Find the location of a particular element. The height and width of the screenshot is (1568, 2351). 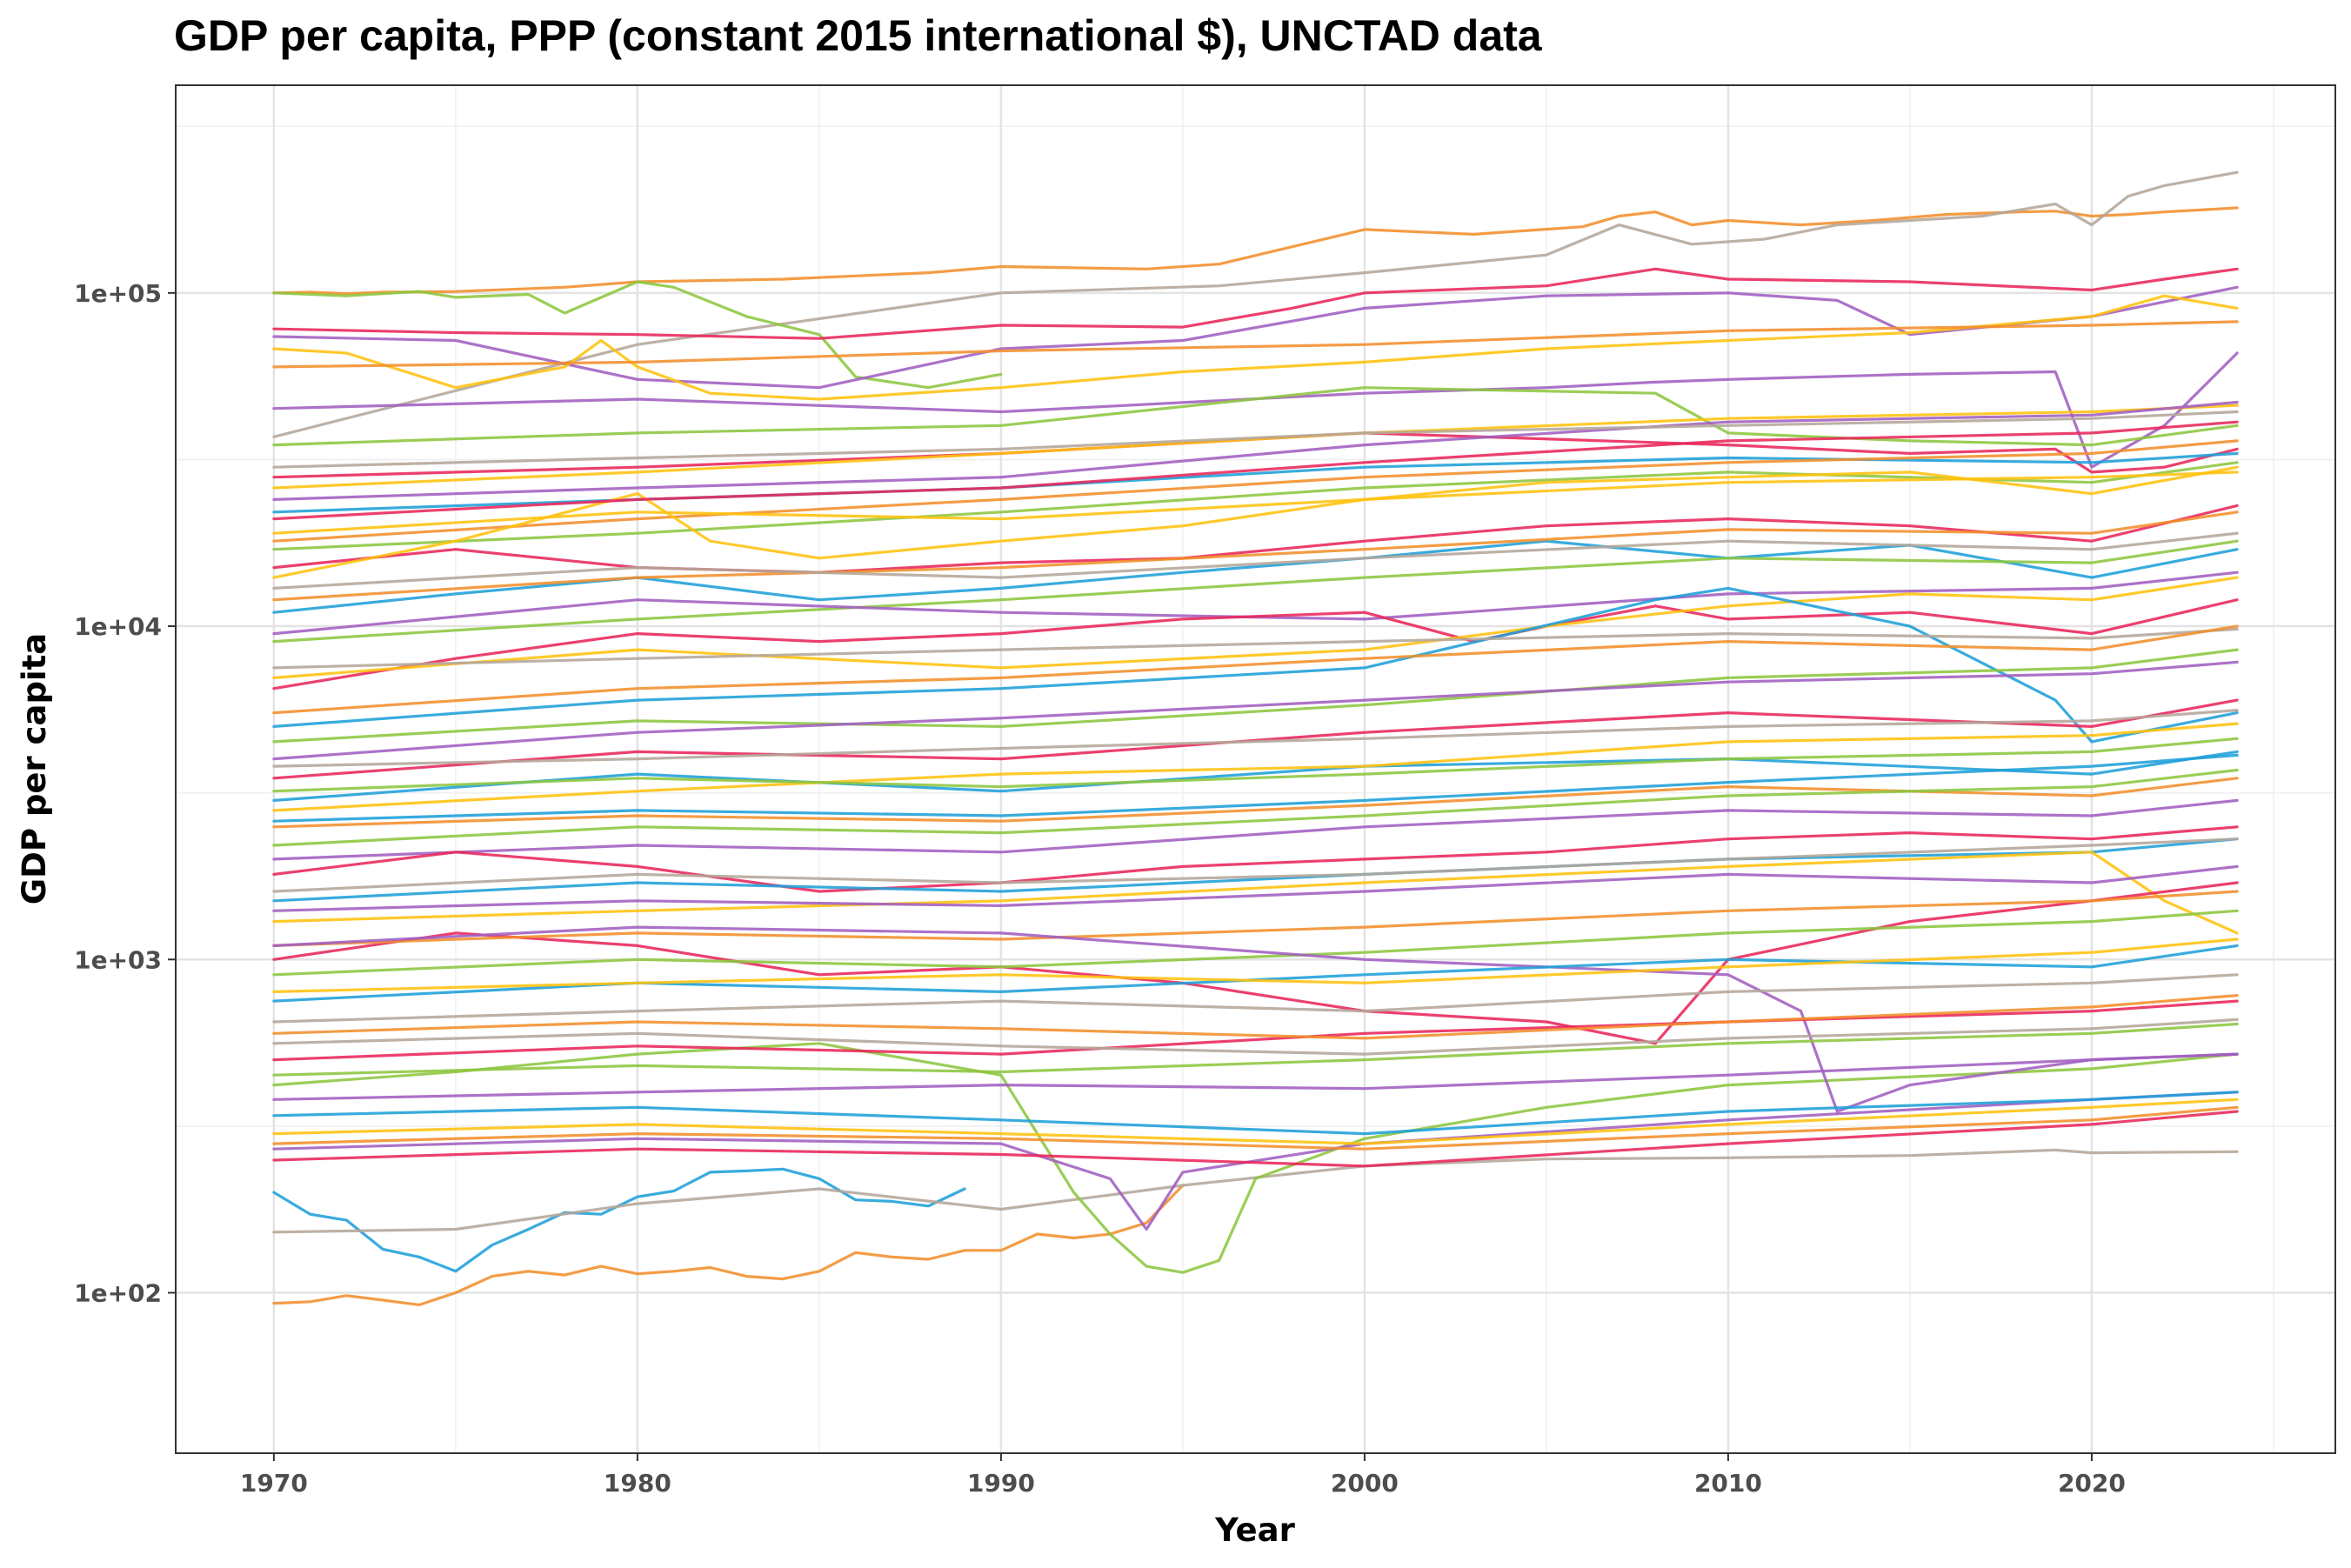

x-axis: 1970 1980 1990 2000 2010 2020 is located at coordinates (1183, 1475).